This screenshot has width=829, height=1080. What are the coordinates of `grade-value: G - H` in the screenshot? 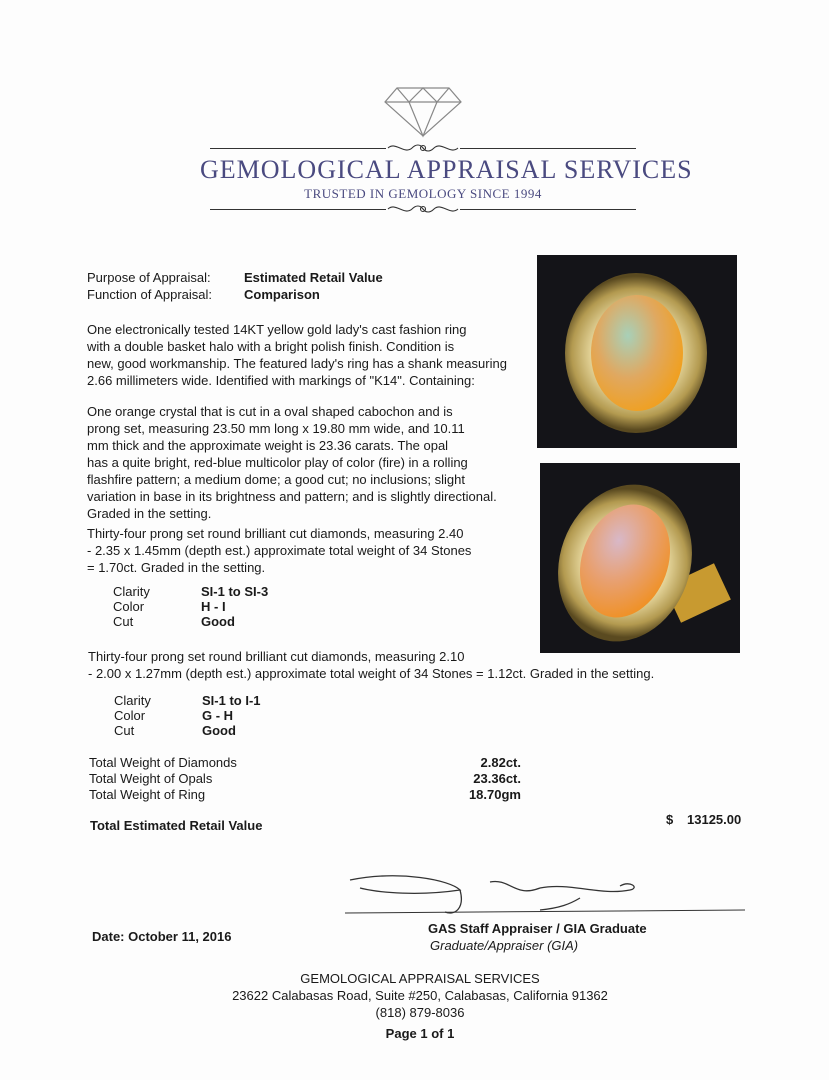 It's located at (218, 715).